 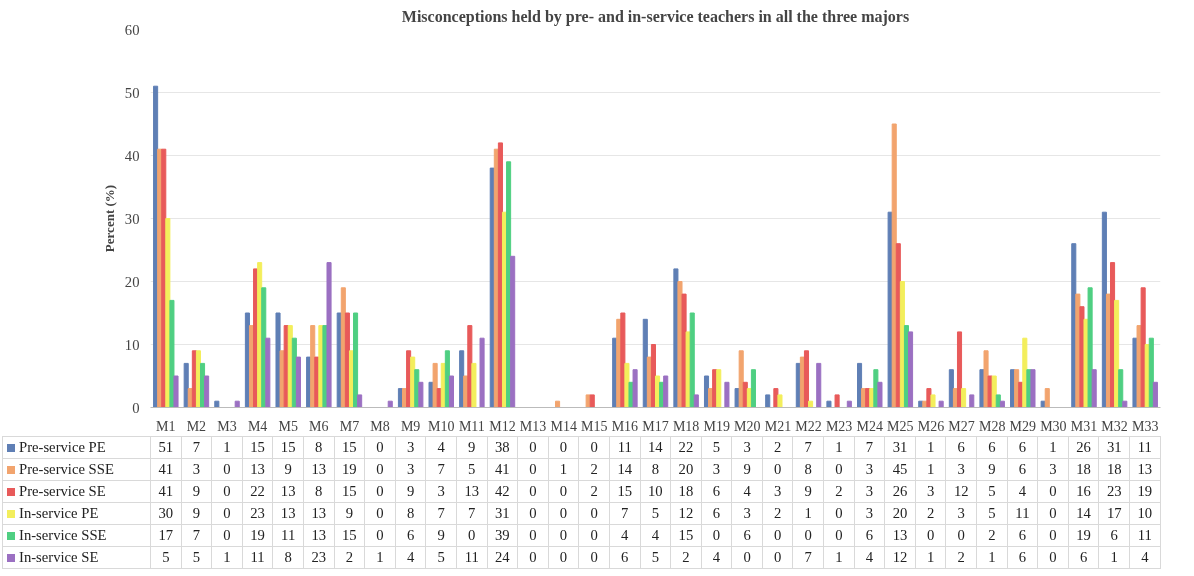 I want to click on data-label: 19, so click(x=349, y=469).